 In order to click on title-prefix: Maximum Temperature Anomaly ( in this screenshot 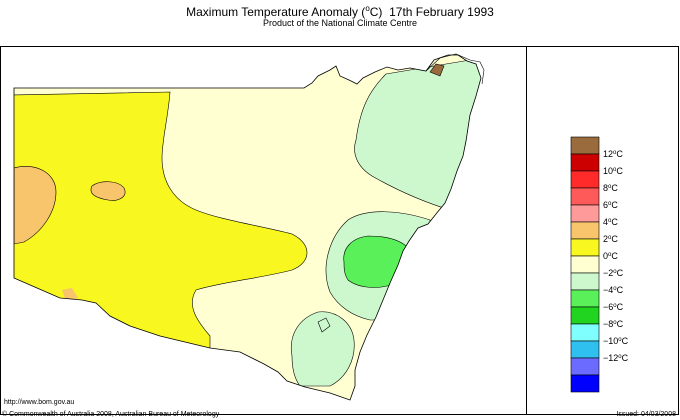, I will do `click(276, 12)`.